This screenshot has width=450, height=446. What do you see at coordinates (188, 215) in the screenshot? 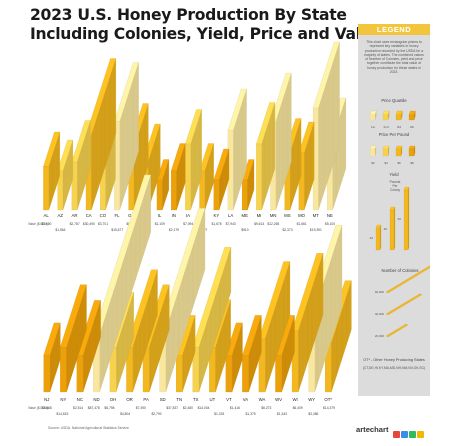
I see `state-label: IA` at bounding box center [188, 215].